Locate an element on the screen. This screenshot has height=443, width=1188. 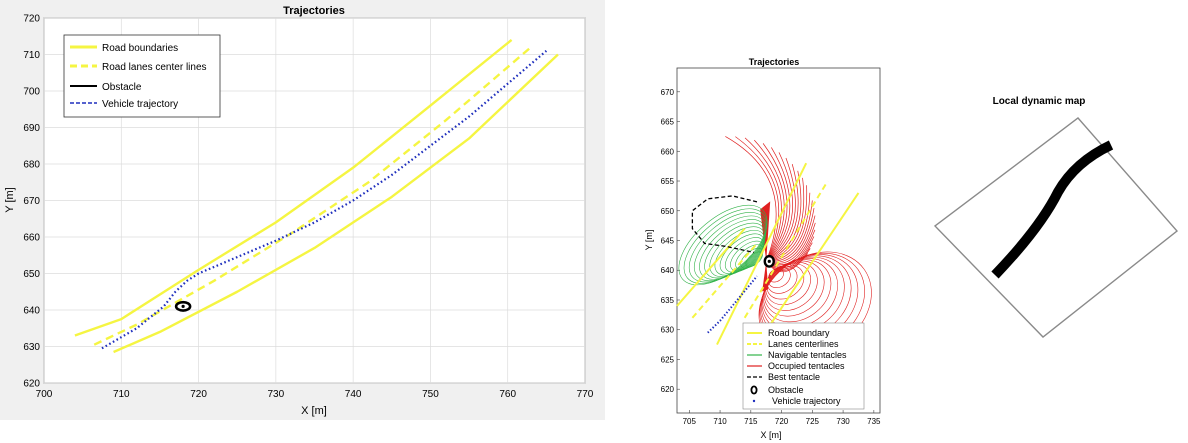
chart-2-y-tick-label: 660 is located at coordinates (668, 151).